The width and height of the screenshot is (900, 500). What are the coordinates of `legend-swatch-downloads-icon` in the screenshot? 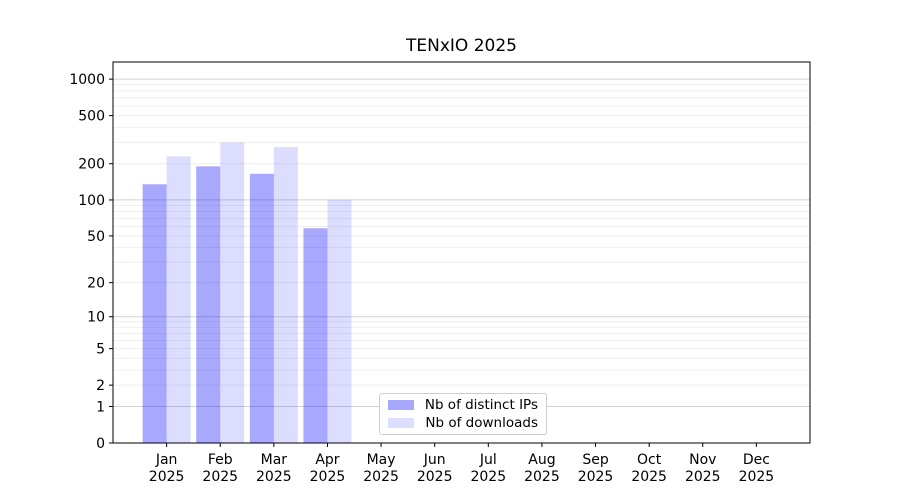 It's located at (401, 422).